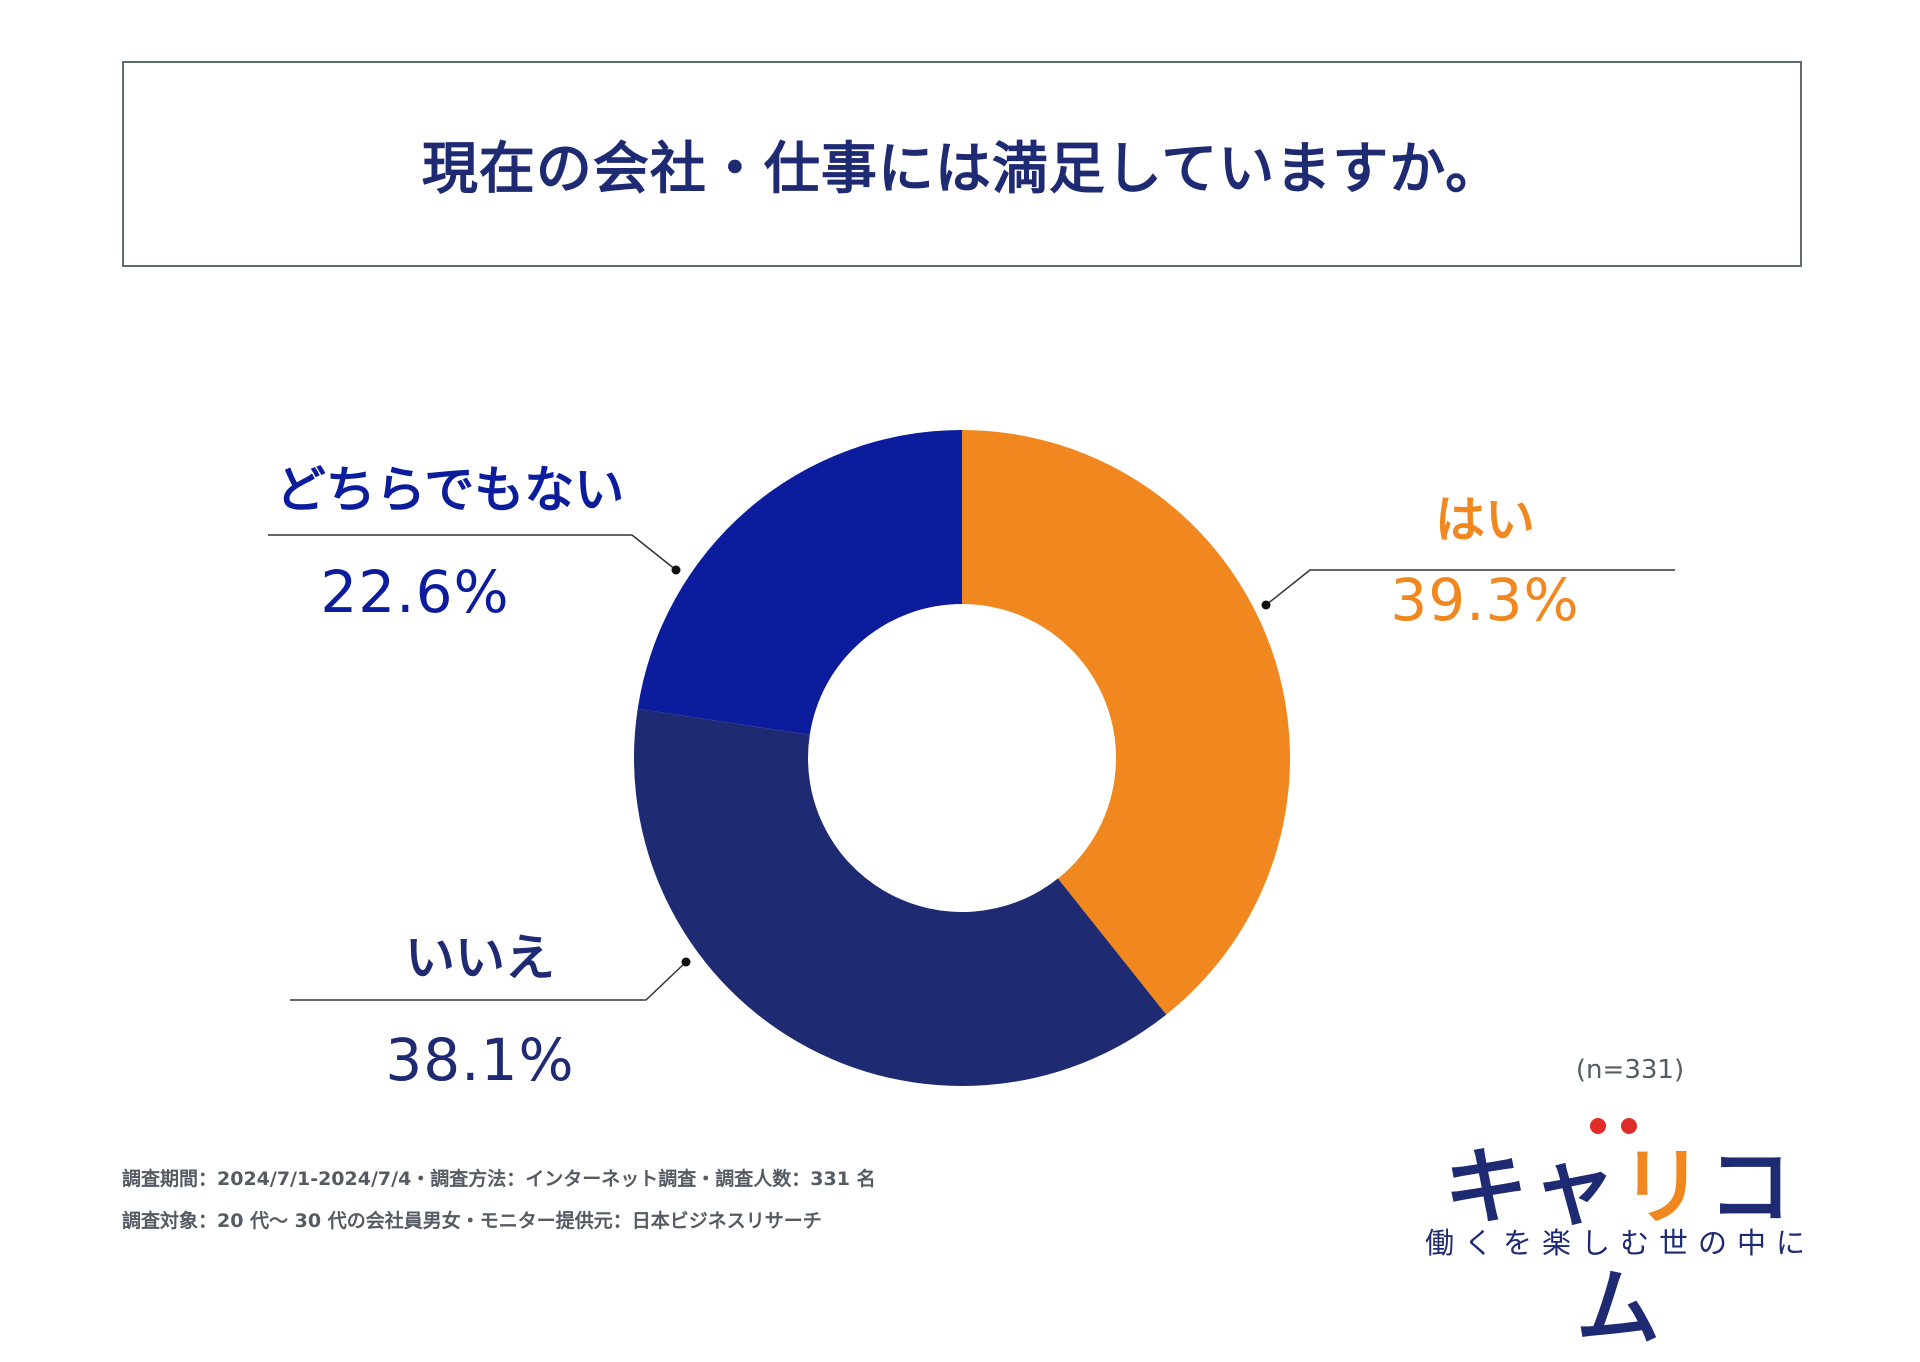 This screenshot has height=1362, width=1920. I want to click on brand-tagline: 働くを楽しむ世の中に, so click(1620, 1243).